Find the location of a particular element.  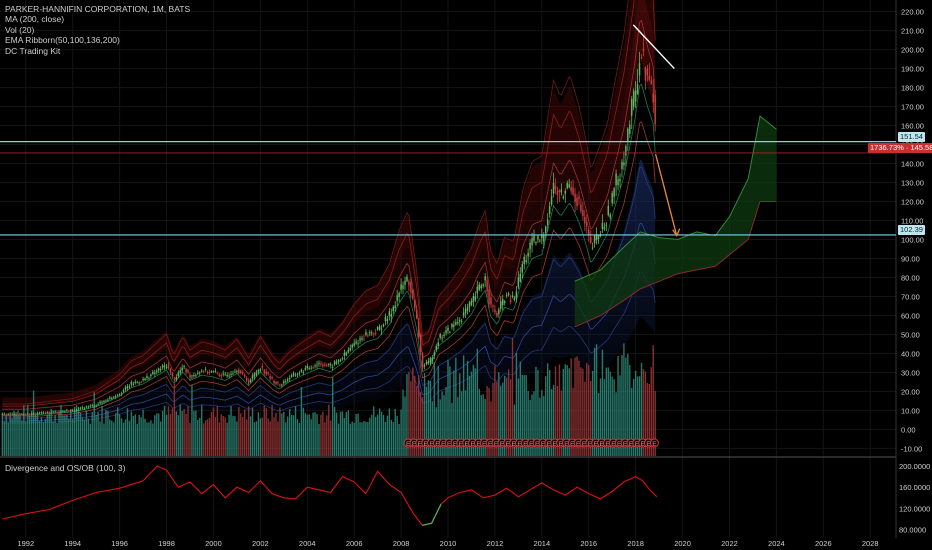

oscillator-title: Divergence and OS/OB (100, 3) is located at coordinates (65, 468).